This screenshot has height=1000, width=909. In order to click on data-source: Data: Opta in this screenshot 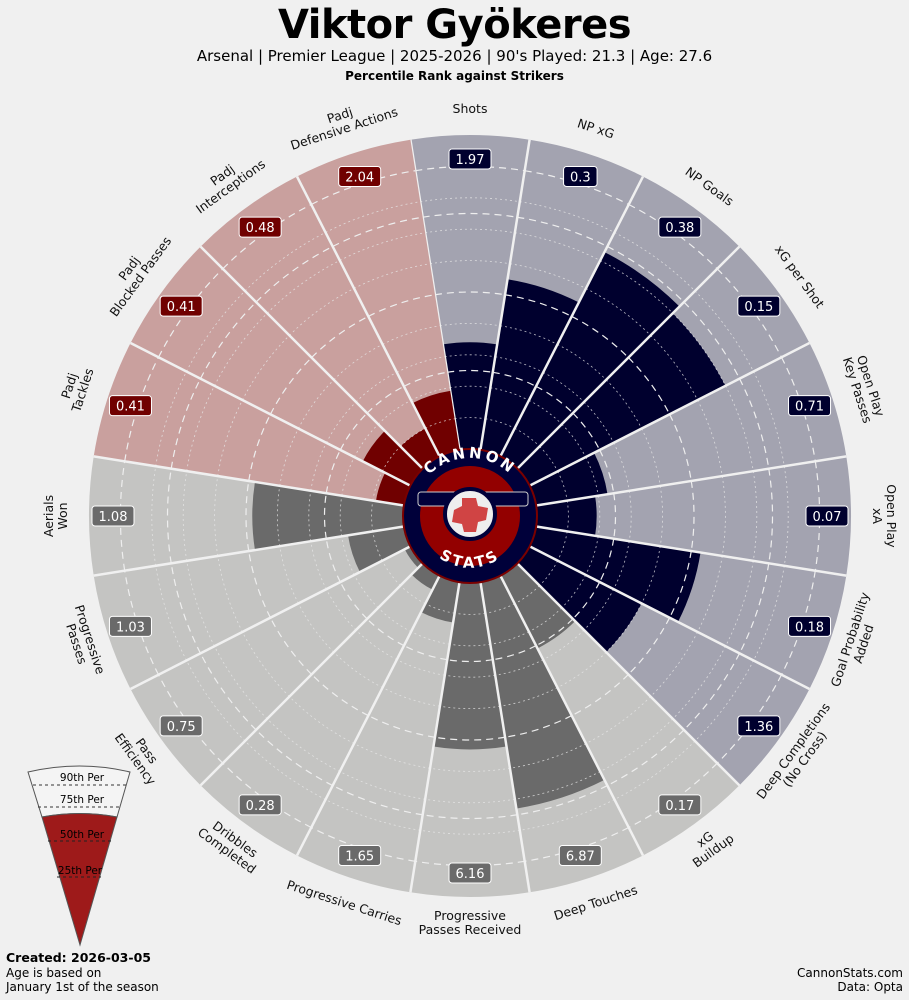, I will do `click(870, 987)`.